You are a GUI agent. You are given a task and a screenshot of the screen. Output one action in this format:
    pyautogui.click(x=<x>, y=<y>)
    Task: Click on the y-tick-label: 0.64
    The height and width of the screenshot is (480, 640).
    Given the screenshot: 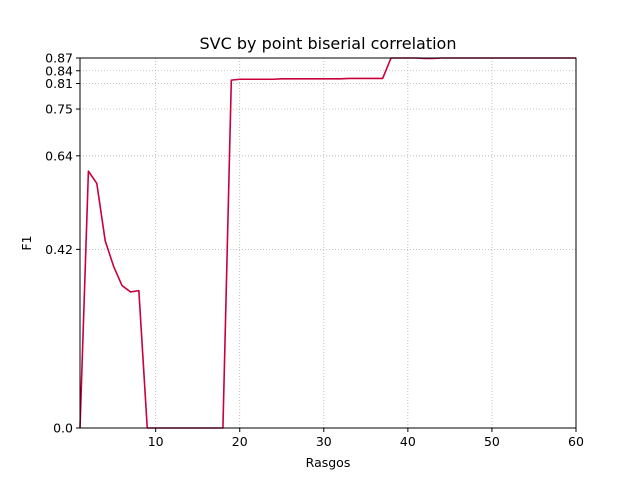 What is the action you would take?
    pyautogui.click(x=59, y=155)
    